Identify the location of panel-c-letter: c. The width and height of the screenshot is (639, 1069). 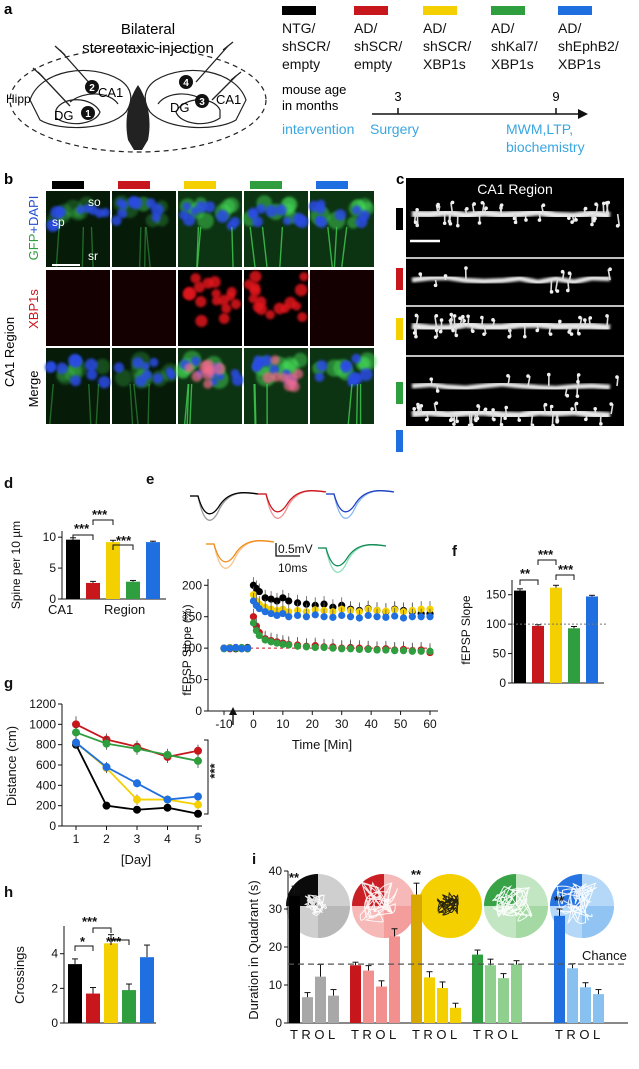
(400, 179).